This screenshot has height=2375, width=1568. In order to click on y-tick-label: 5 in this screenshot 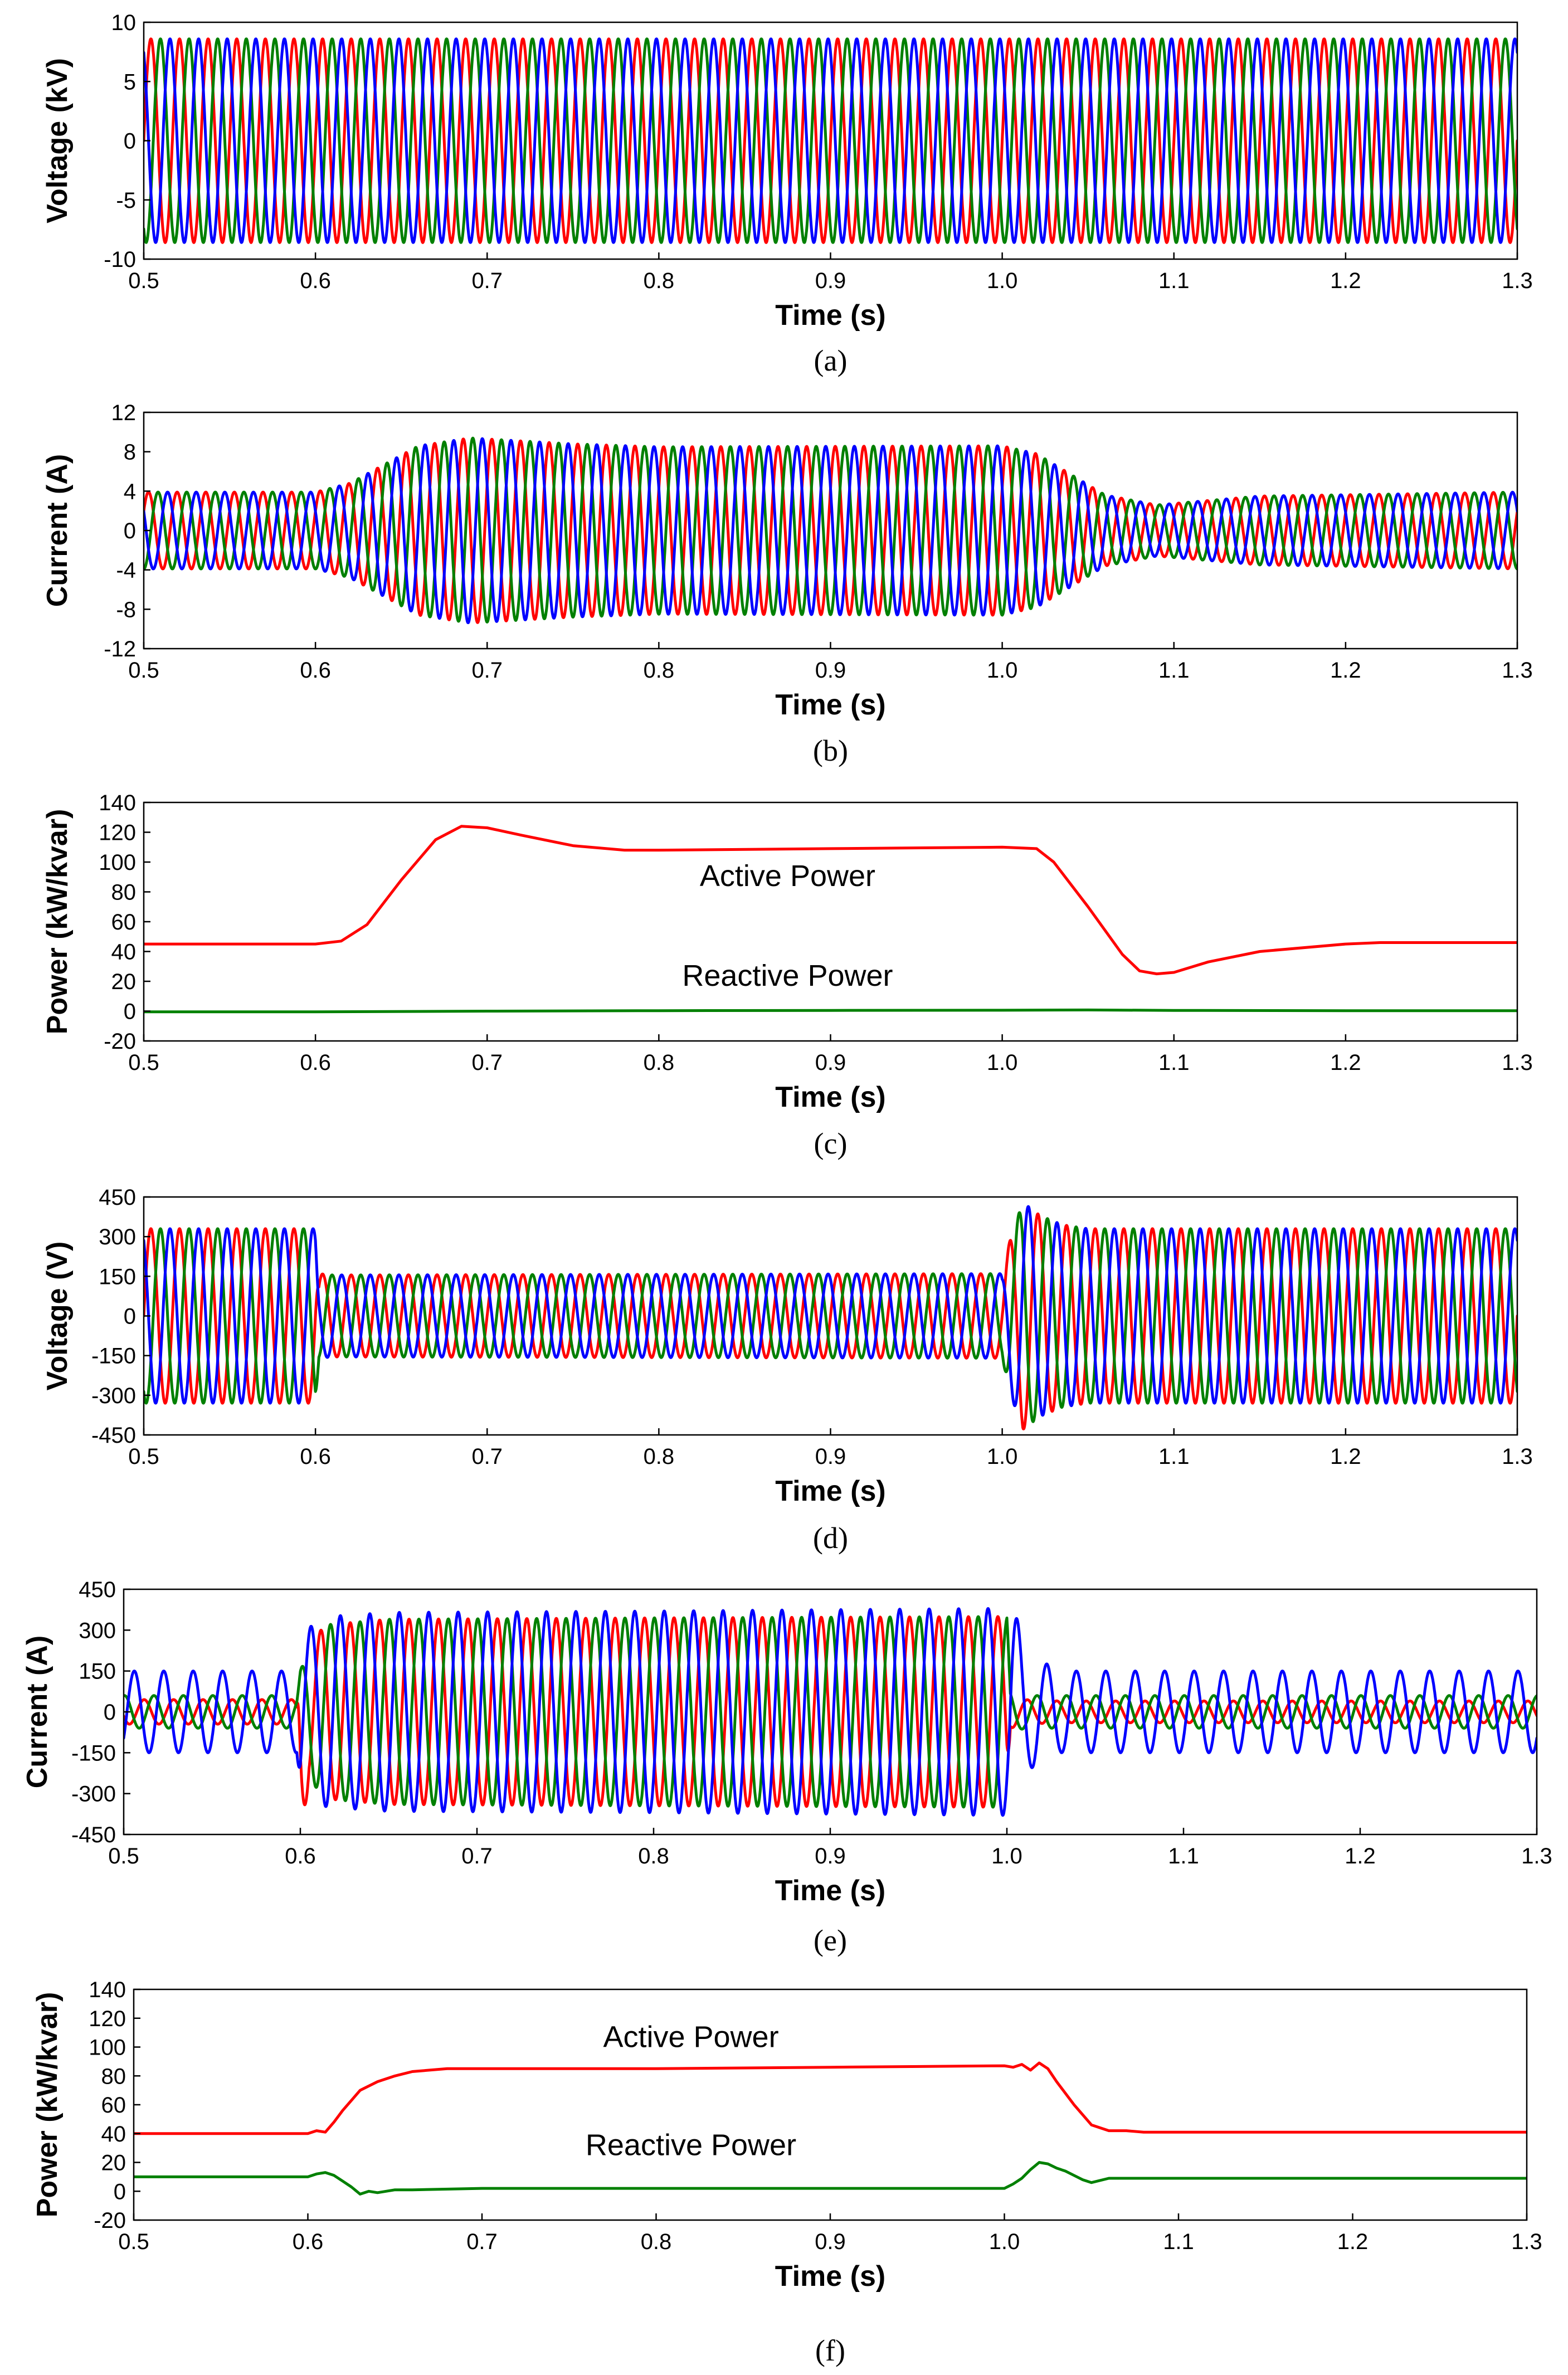, I will do `click(130, 82)`.